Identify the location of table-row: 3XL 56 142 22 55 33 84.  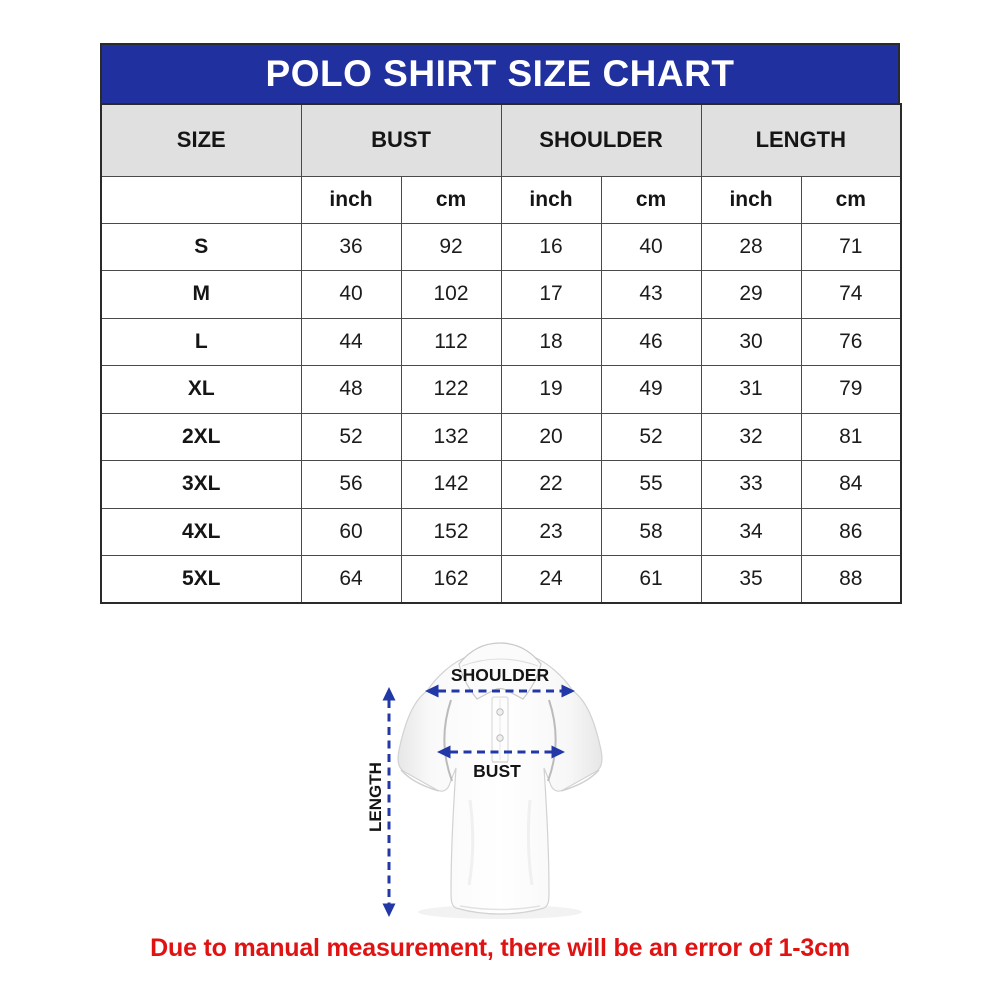
(501, 484).